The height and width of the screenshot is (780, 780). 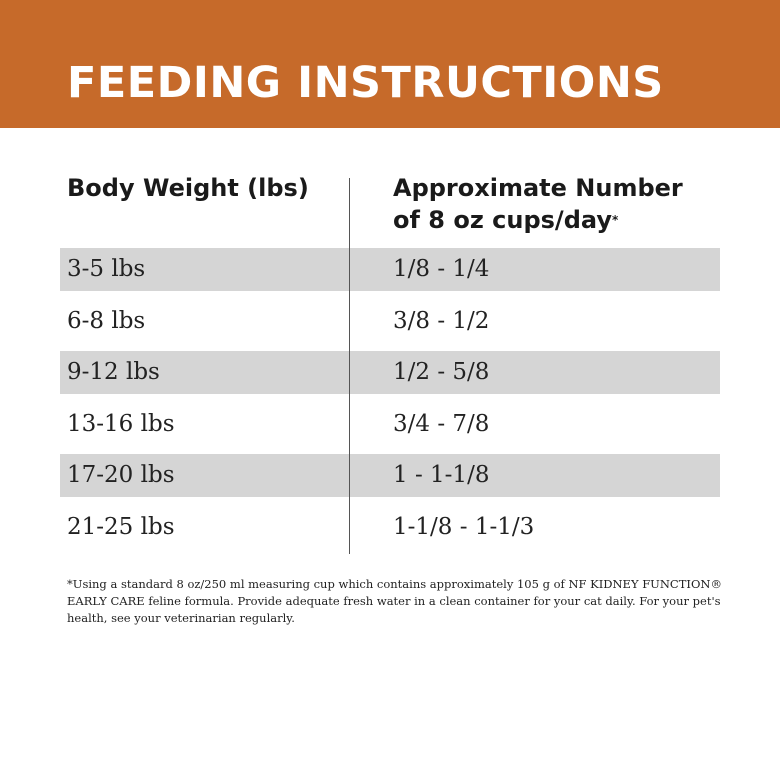 I want to click on table-row: 21-25 lbs 1-1/8 - 1-1/3, so click(x=390, y=527).